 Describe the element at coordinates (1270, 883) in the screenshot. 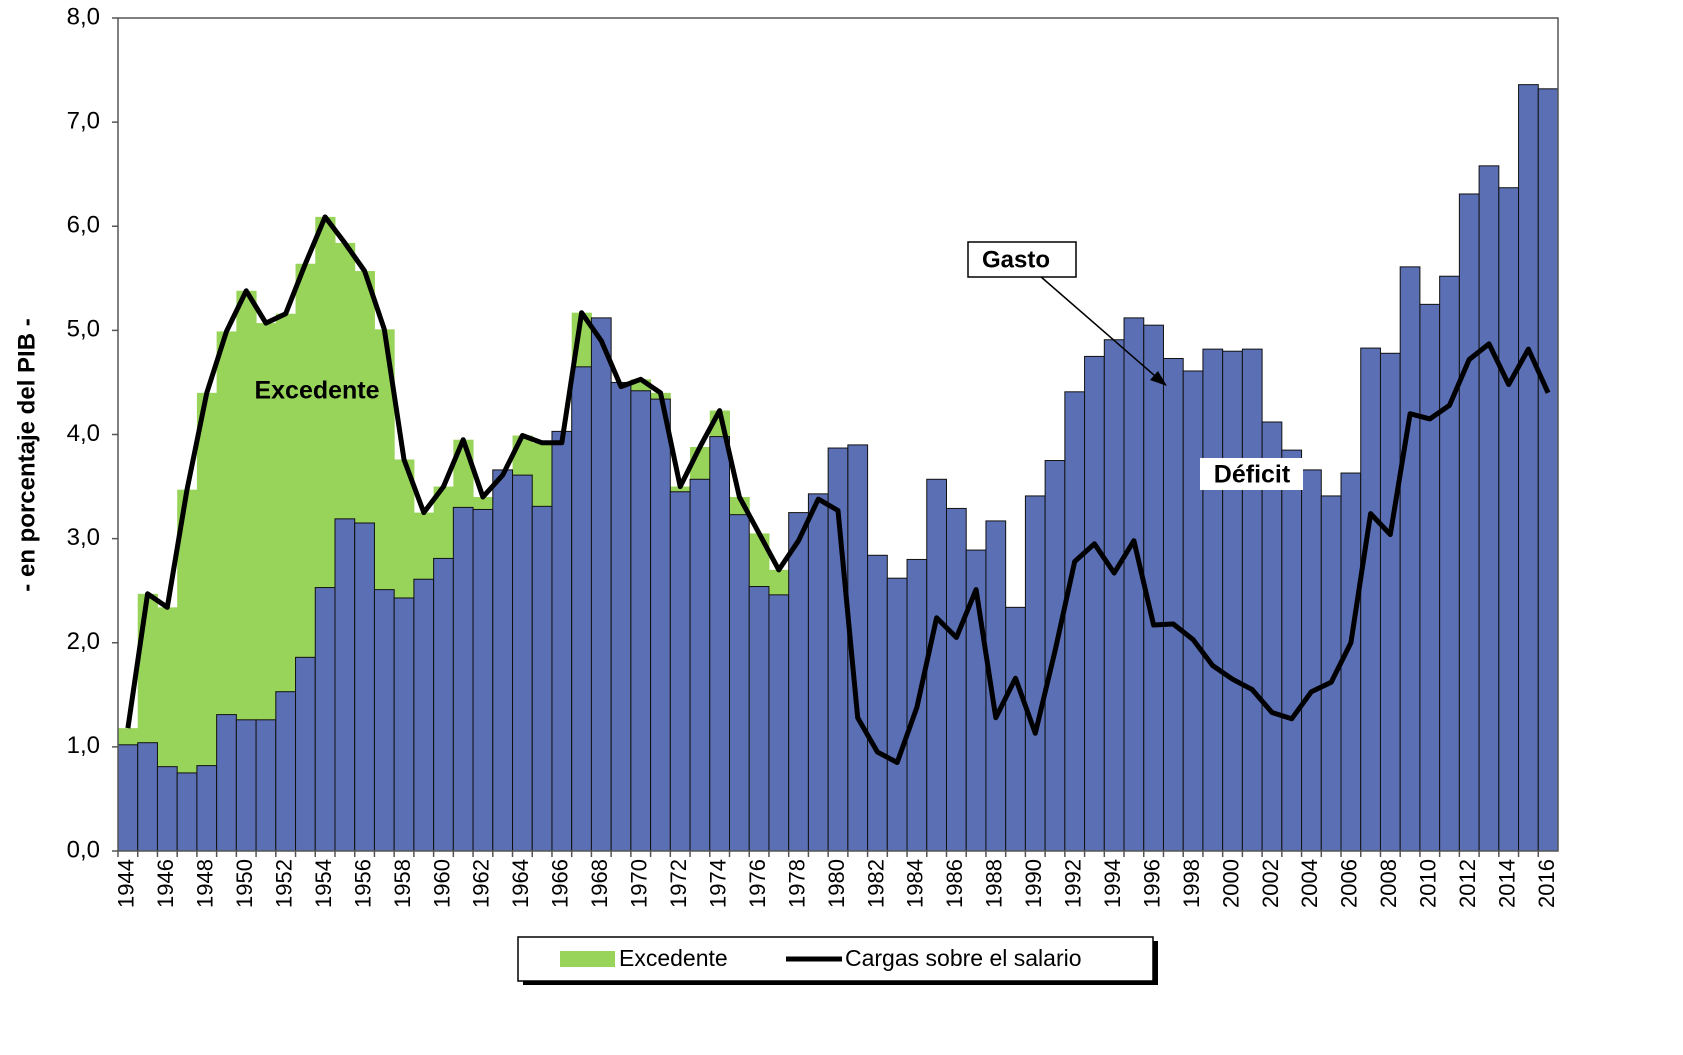

I see `x-tick-label: 2002` at that location.